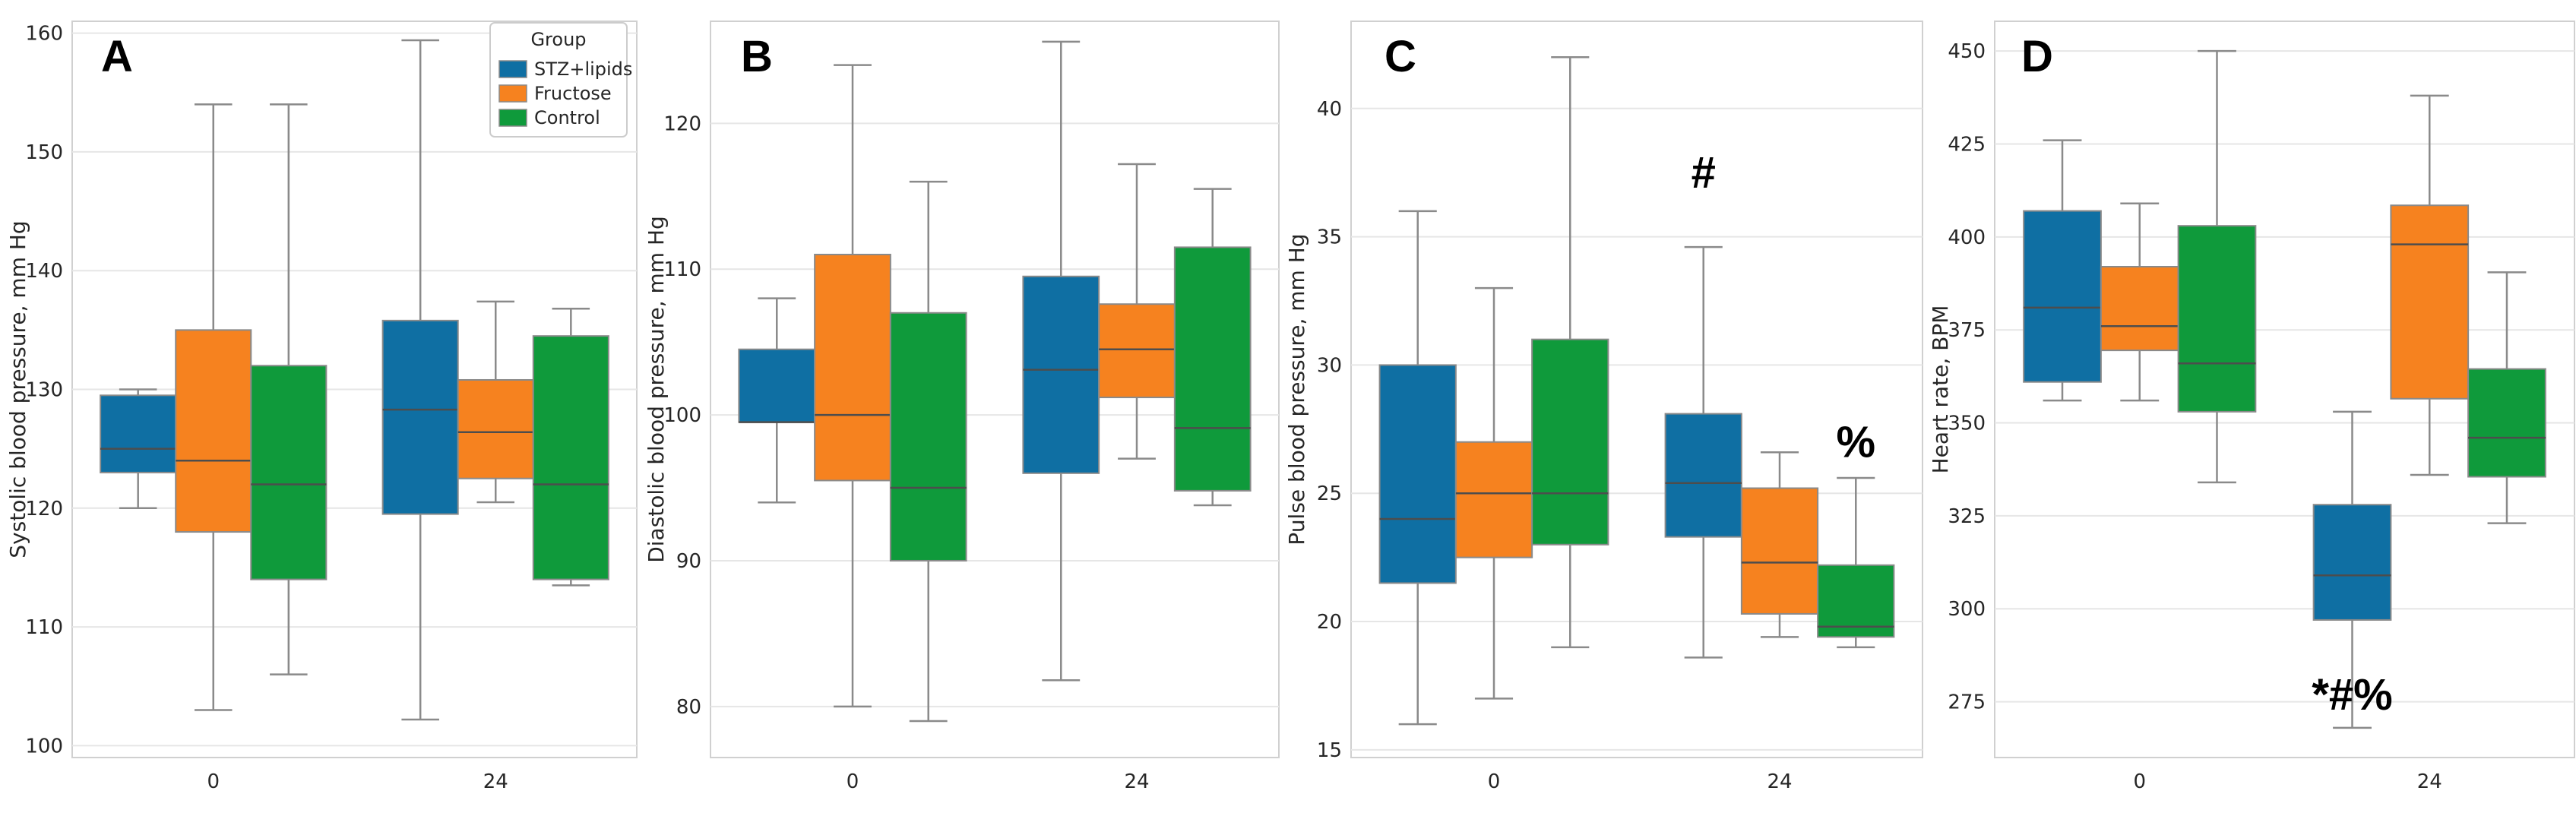  What do you see at coordinates (1967, 609) in the screenshot?
I see `y-tick-label: 300` at bounding box center [1967, 609].